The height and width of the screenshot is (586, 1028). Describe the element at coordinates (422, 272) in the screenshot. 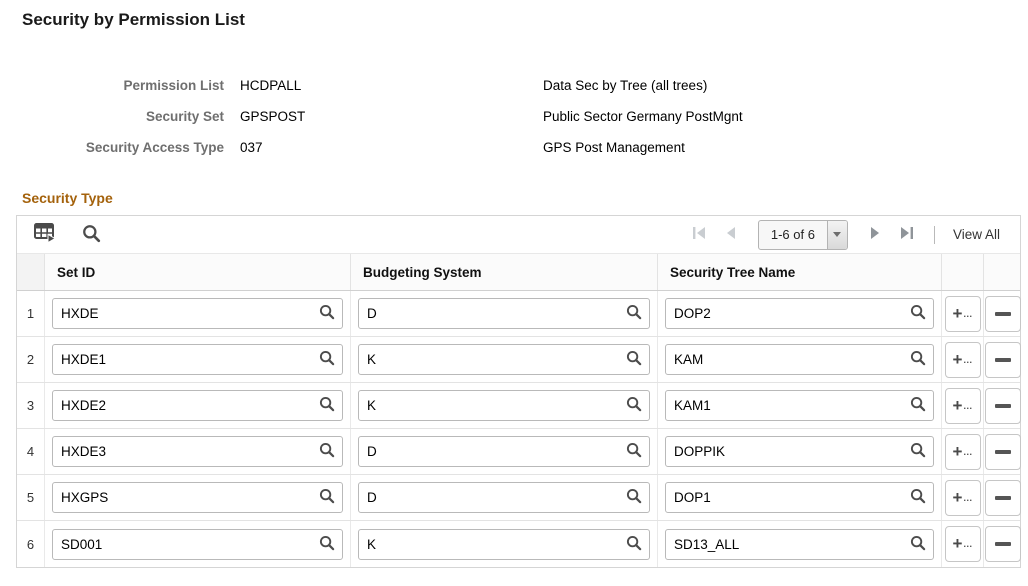

I see `budgeting-system-header-label: Budgeting System` at that location.